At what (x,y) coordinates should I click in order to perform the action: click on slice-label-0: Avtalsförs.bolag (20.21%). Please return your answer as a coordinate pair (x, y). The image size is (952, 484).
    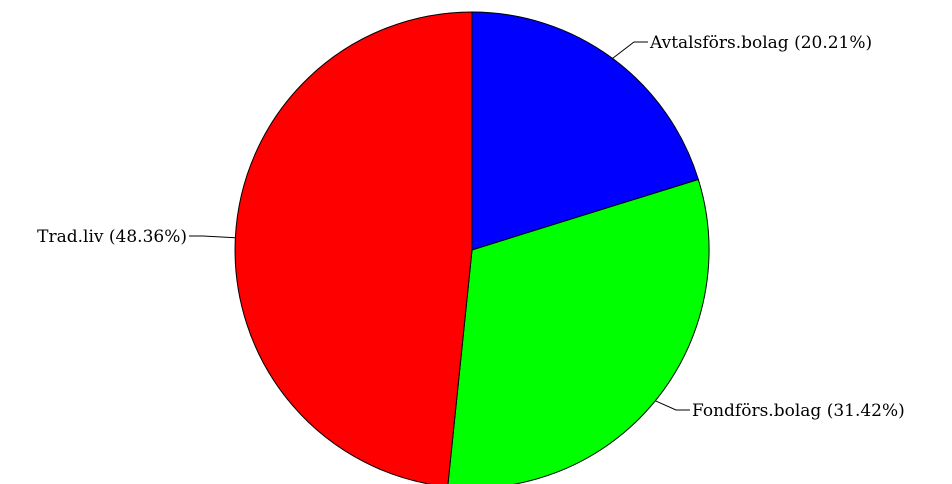
    Looking at the image, I should click on (760, 43).